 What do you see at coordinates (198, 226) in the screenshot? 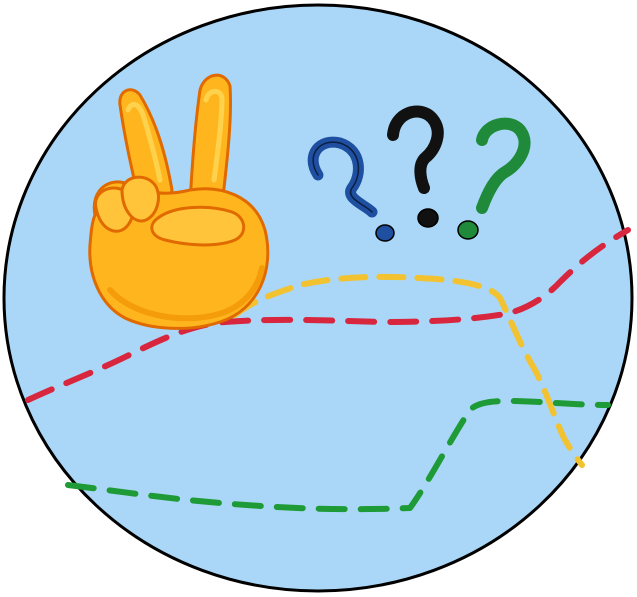
I see `thumb` at bounding box center [198, 226].